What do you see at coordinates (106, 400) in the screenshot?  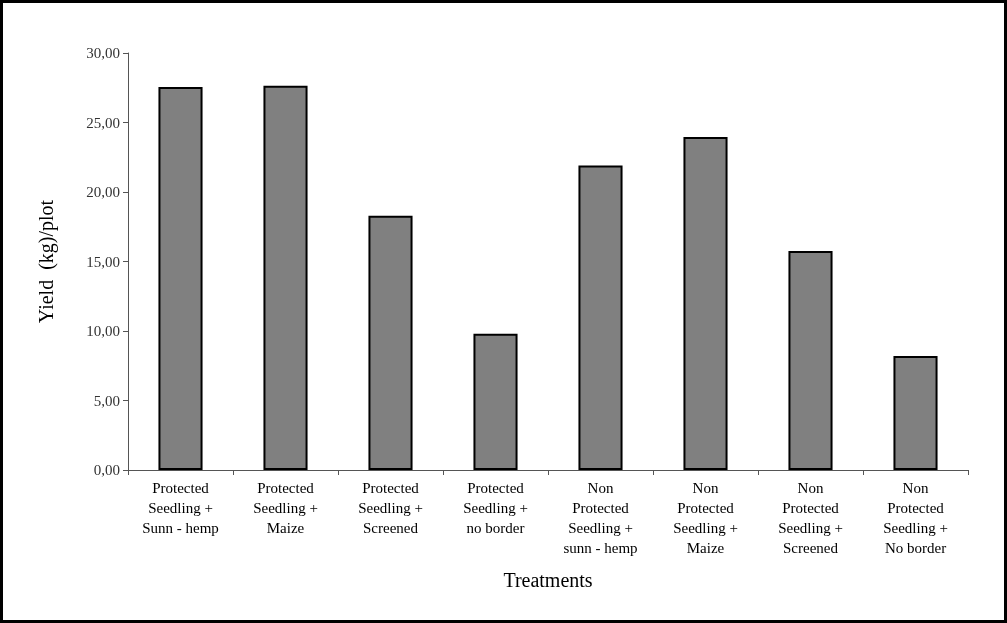 I see `y-tick-label: 5,00` at bounding box center [106, 400].